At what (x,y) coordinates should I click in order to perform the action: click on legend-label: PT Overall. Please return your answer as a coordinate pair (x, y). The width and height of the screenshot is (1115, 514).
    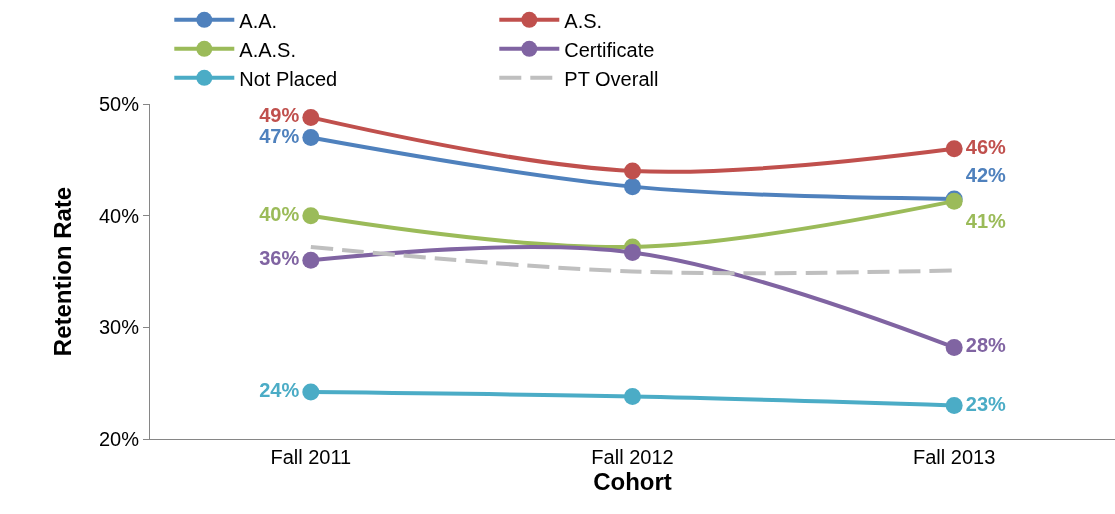
    Looking at the image, I should click on (611, 78).